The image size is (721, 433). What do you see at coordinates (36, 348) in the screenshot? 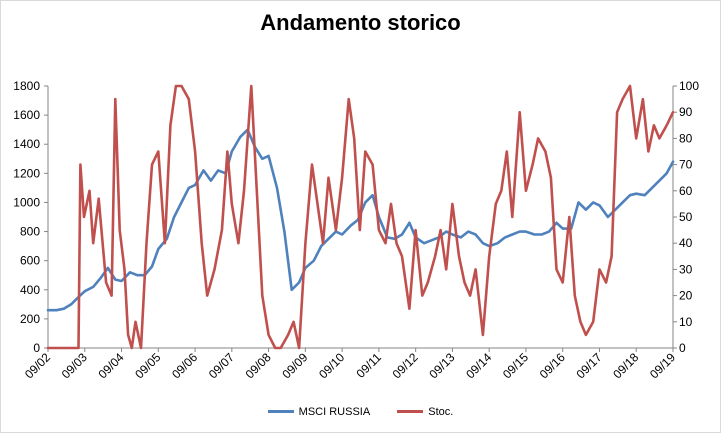
I see `left-tick-label: 0` at bounding box center [36, 348].